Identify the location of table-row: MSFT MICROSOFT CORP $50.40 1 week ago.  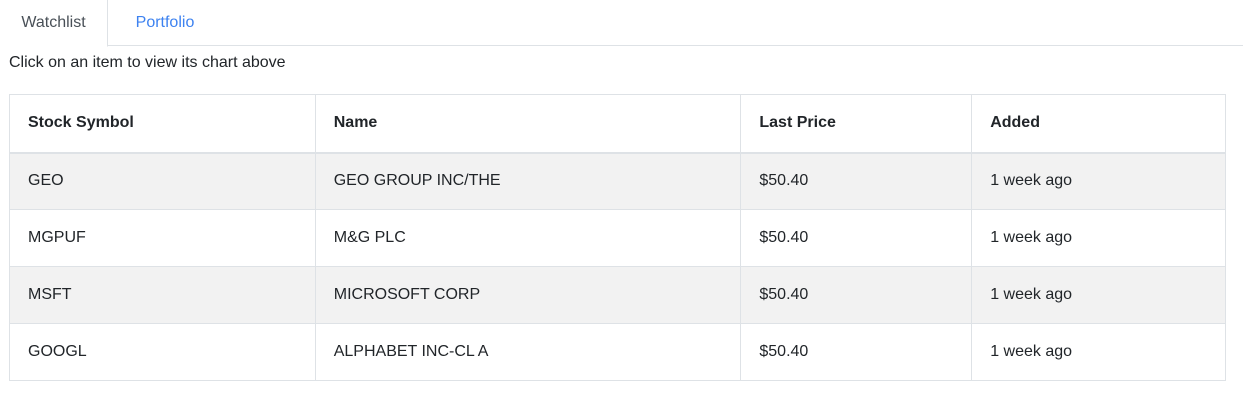
(617, 295).